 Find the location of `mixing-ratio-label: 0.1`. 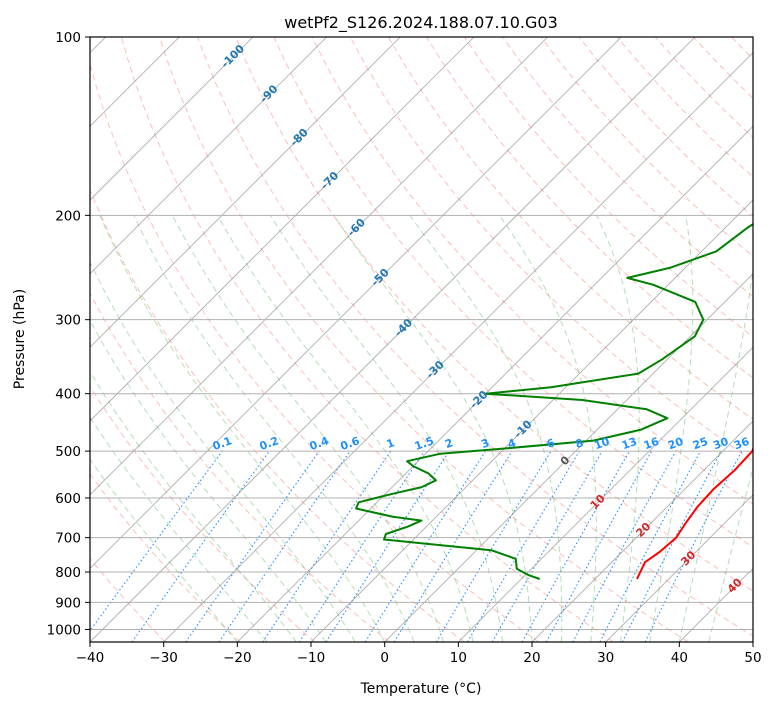

mixing-ratio-label: 0.1 is located at coordinates (222, 443).